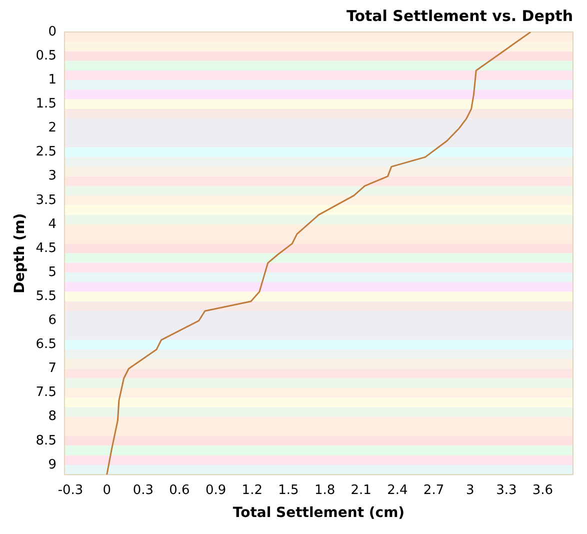 This screenshot has height=534, width=587. Describe the element at coordinates (52, 224) in the screenshot. I see `y-tick-label: 4` at that location.